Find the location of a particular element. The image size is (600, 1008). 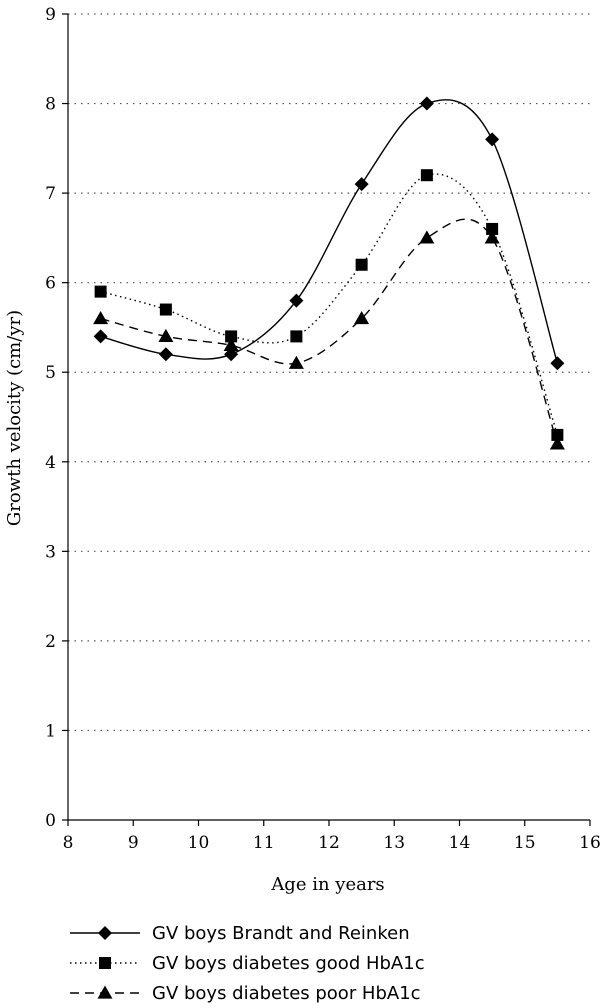

x-tick-label: 8 is located at coordinates (68, 843).